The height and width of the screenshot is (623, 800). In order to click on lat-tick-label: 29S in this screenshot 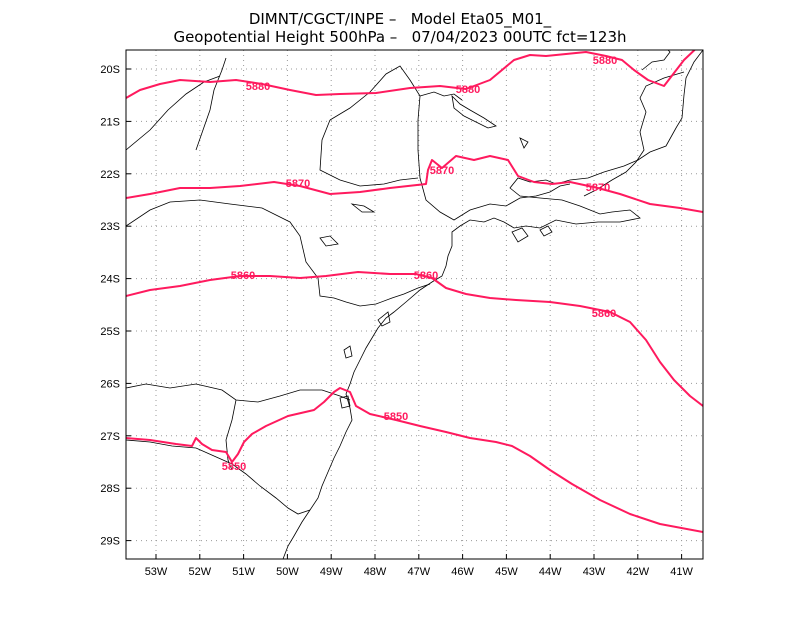, I will do `click(110, 542)`.